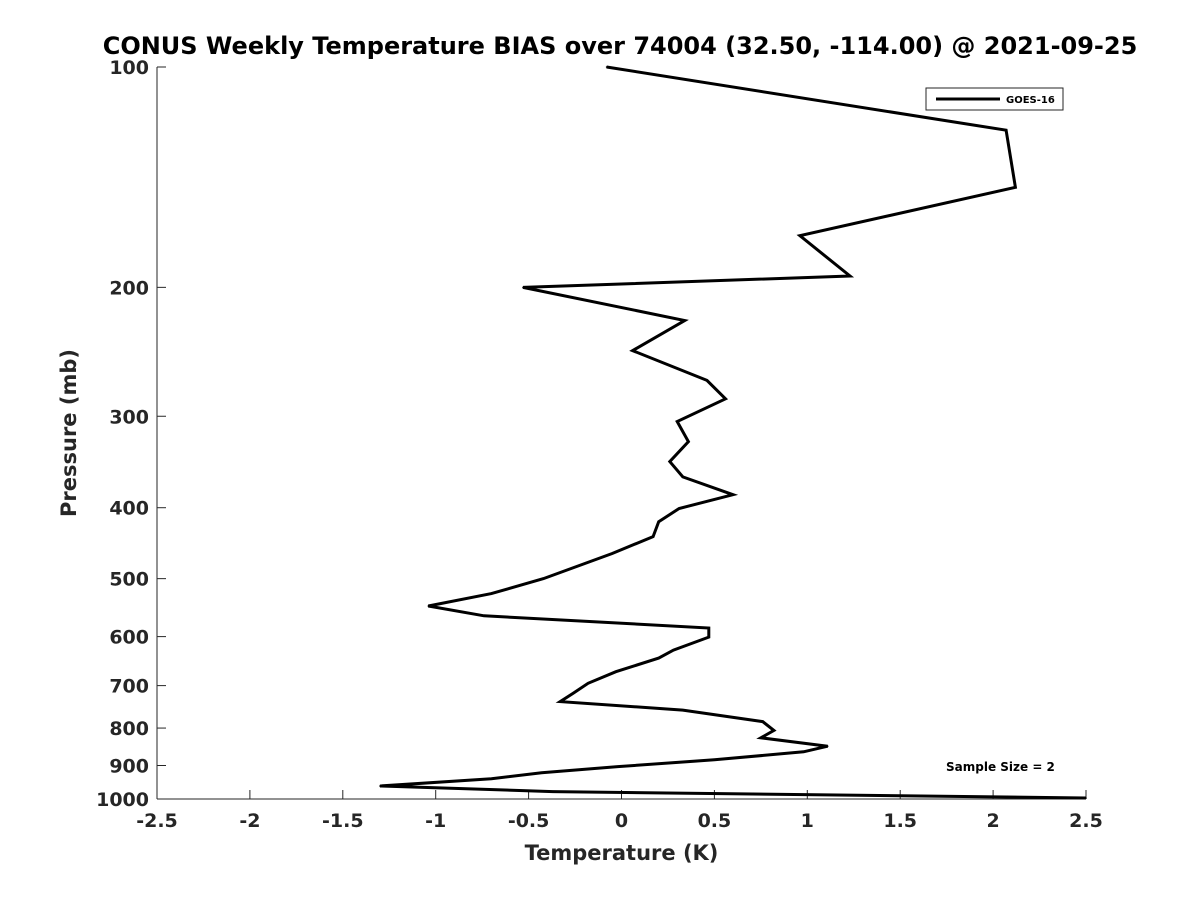 This screenshot has height=900, width=1200. I want to click on x-tick-label: 1, so click(807, 821).